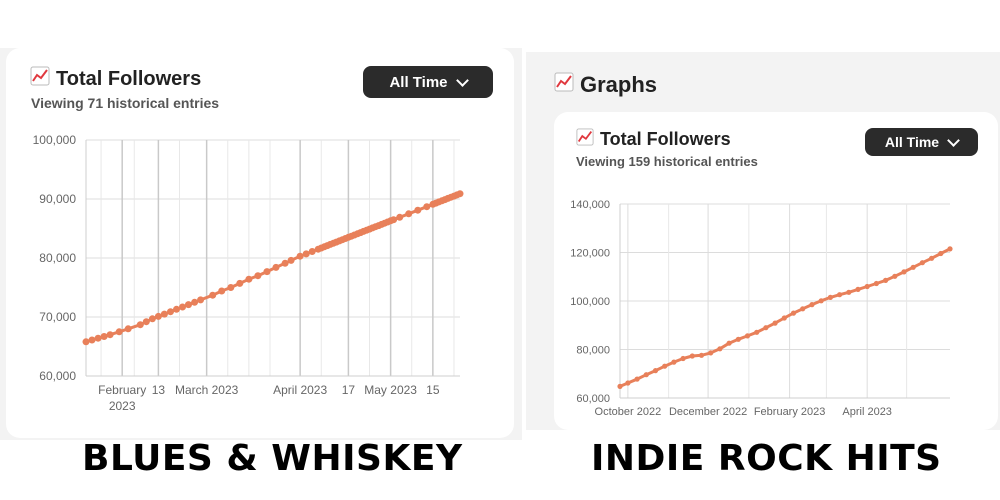 This screenshot has height=500, width=1000. I want to click on x-tick-label: 13, so click(159, 390).